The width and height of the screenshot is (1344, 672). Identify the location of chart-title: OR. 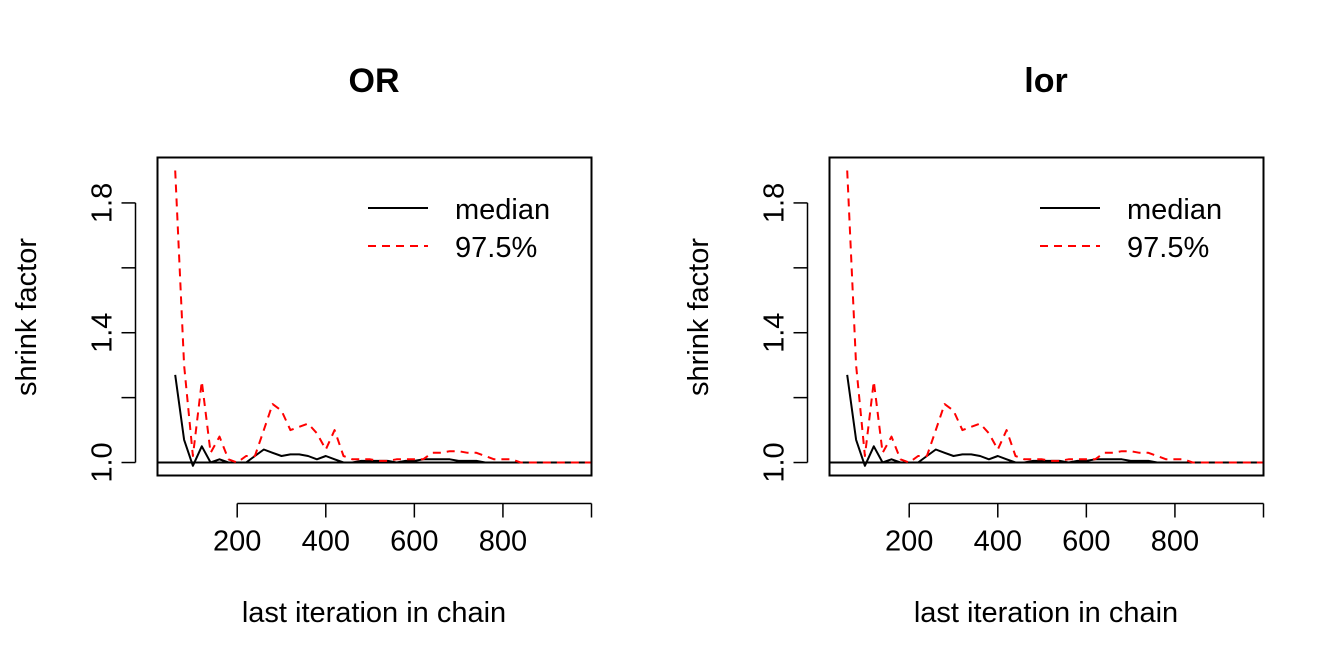
(374, 81).